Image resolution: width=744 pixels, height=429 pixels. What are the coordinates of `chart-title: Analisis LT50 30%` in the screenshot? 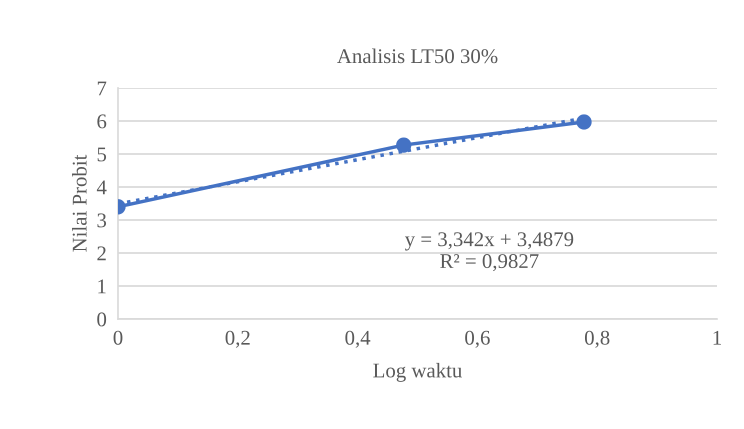 It's located at (417, 56).